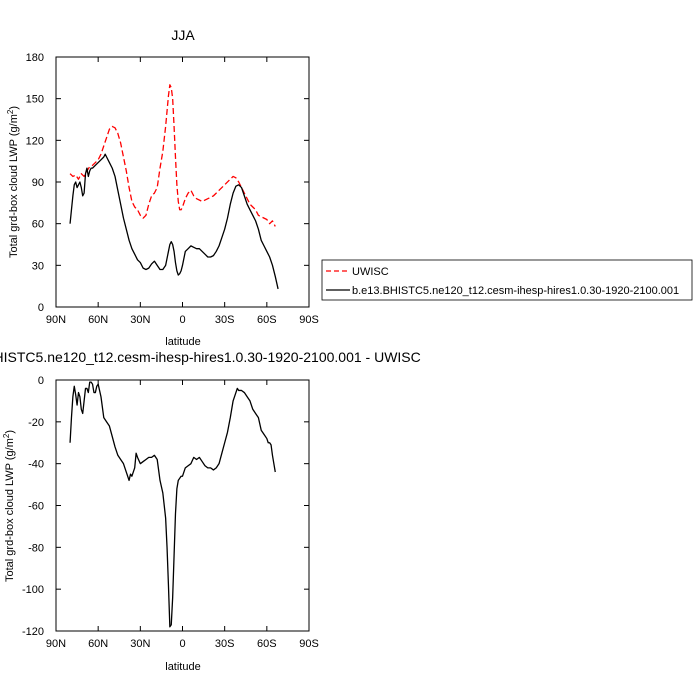 Image resolution: width=700 pixels, height=700 pixels. What do you see at coordinates (140, 644) in the screenshot?
I see `bottom-x-tick-label: 30N` at bounding box center [140, 644].